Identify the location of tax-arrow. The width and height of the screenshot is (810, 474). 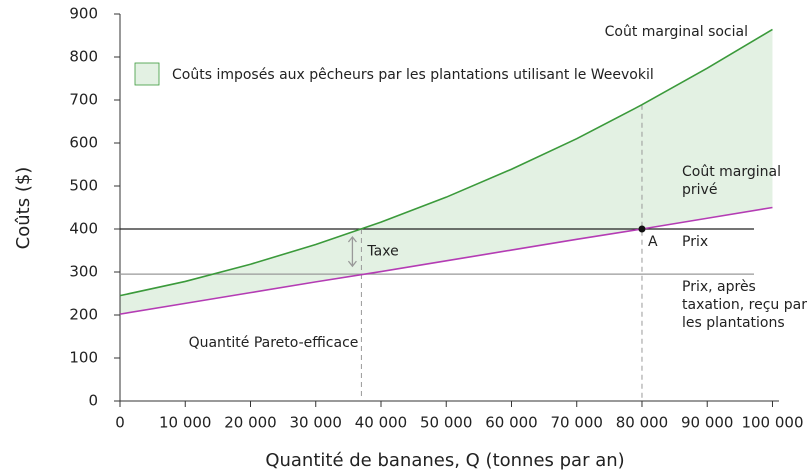
(352, 251).